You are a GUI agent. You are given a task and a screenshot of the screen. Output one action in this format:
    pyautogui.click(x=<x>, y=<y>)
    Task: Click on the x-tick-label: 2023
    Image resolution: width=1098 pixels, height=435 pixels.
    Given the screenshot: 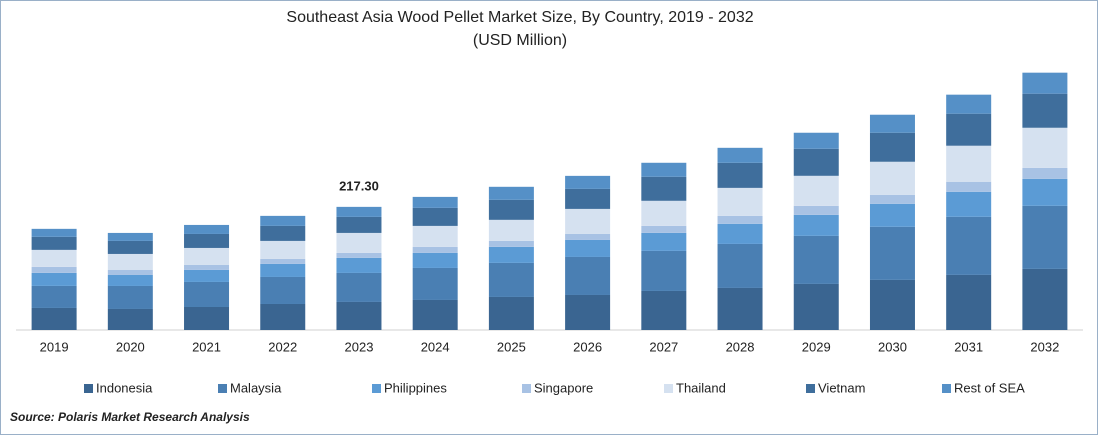 What is the action you would take?
    pyautogui.click(x=359, y=346)
    